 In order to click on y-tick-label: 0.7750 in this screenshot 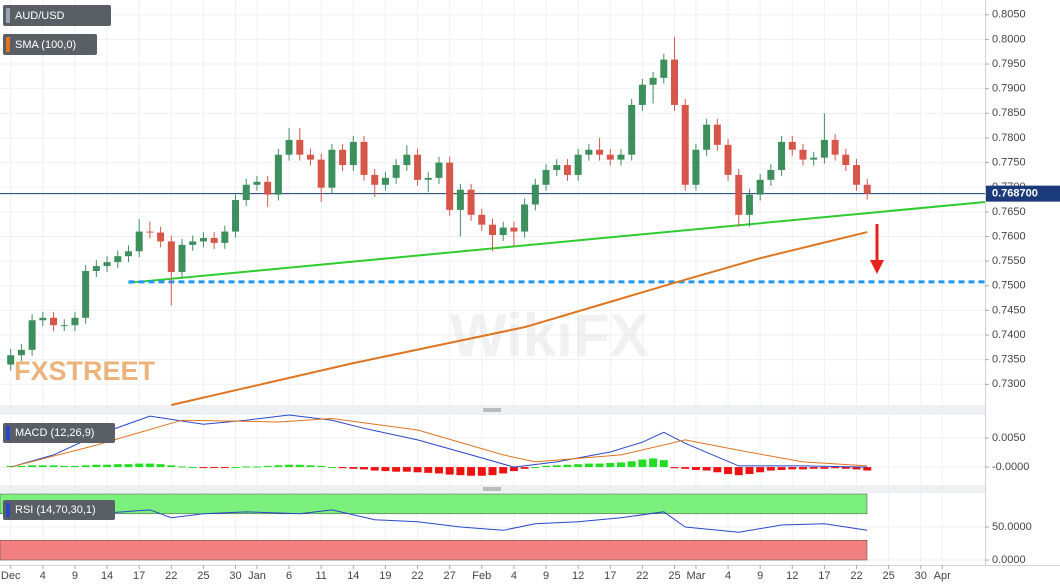, I will do `click(1009, 162)`.